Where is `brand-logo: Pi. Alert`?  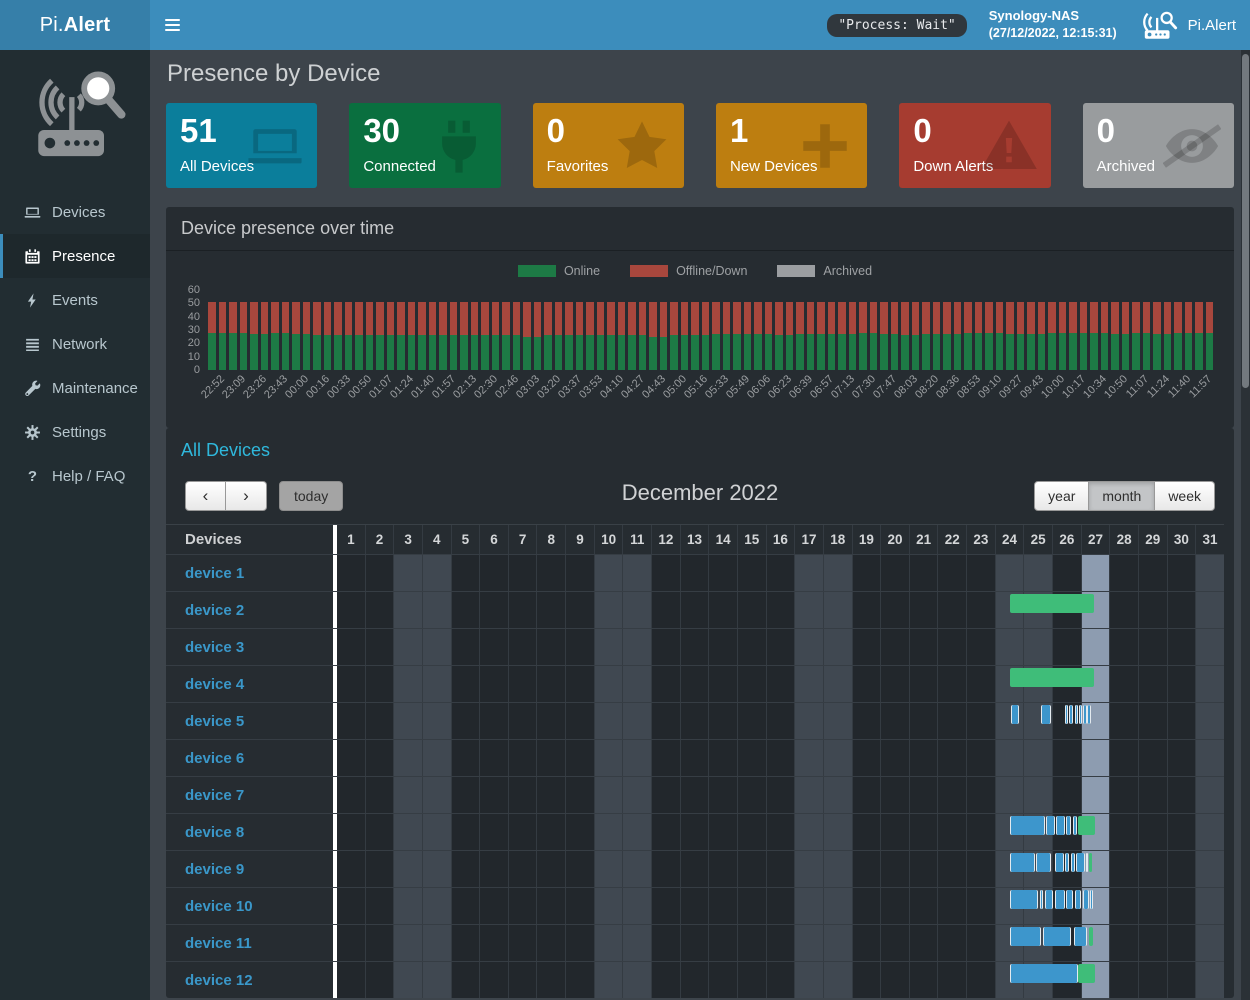 brand-logo: Pi. Alert is located at coordinates (75, 25).